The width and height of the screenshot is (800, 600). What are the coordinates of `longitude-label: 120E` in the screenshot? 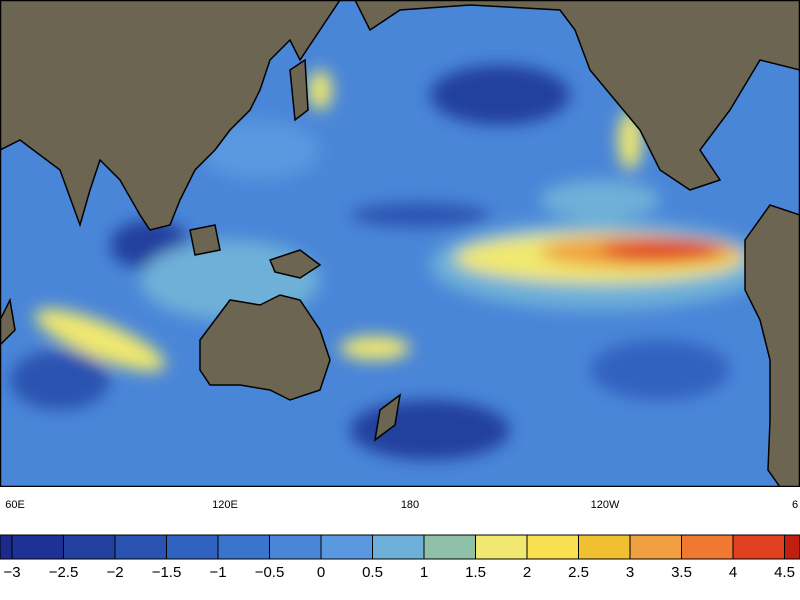 It's located at (225, 505).